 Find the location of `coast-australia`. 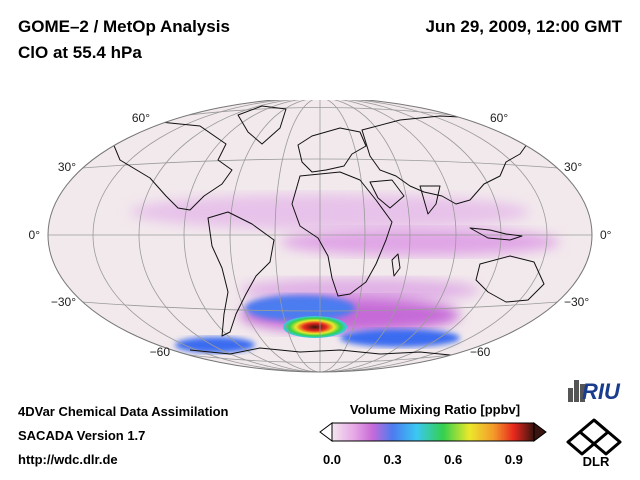

coast-australia is located at coordinates (510, 279).